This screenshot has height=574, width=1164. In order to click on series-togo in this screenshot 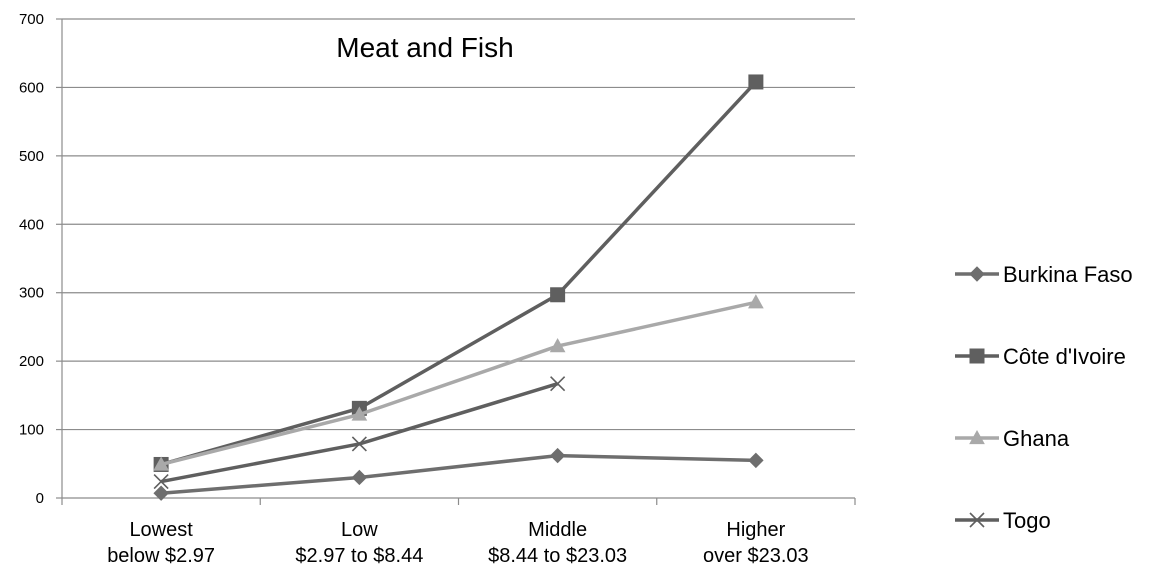, I will do `click(359, 433)`.